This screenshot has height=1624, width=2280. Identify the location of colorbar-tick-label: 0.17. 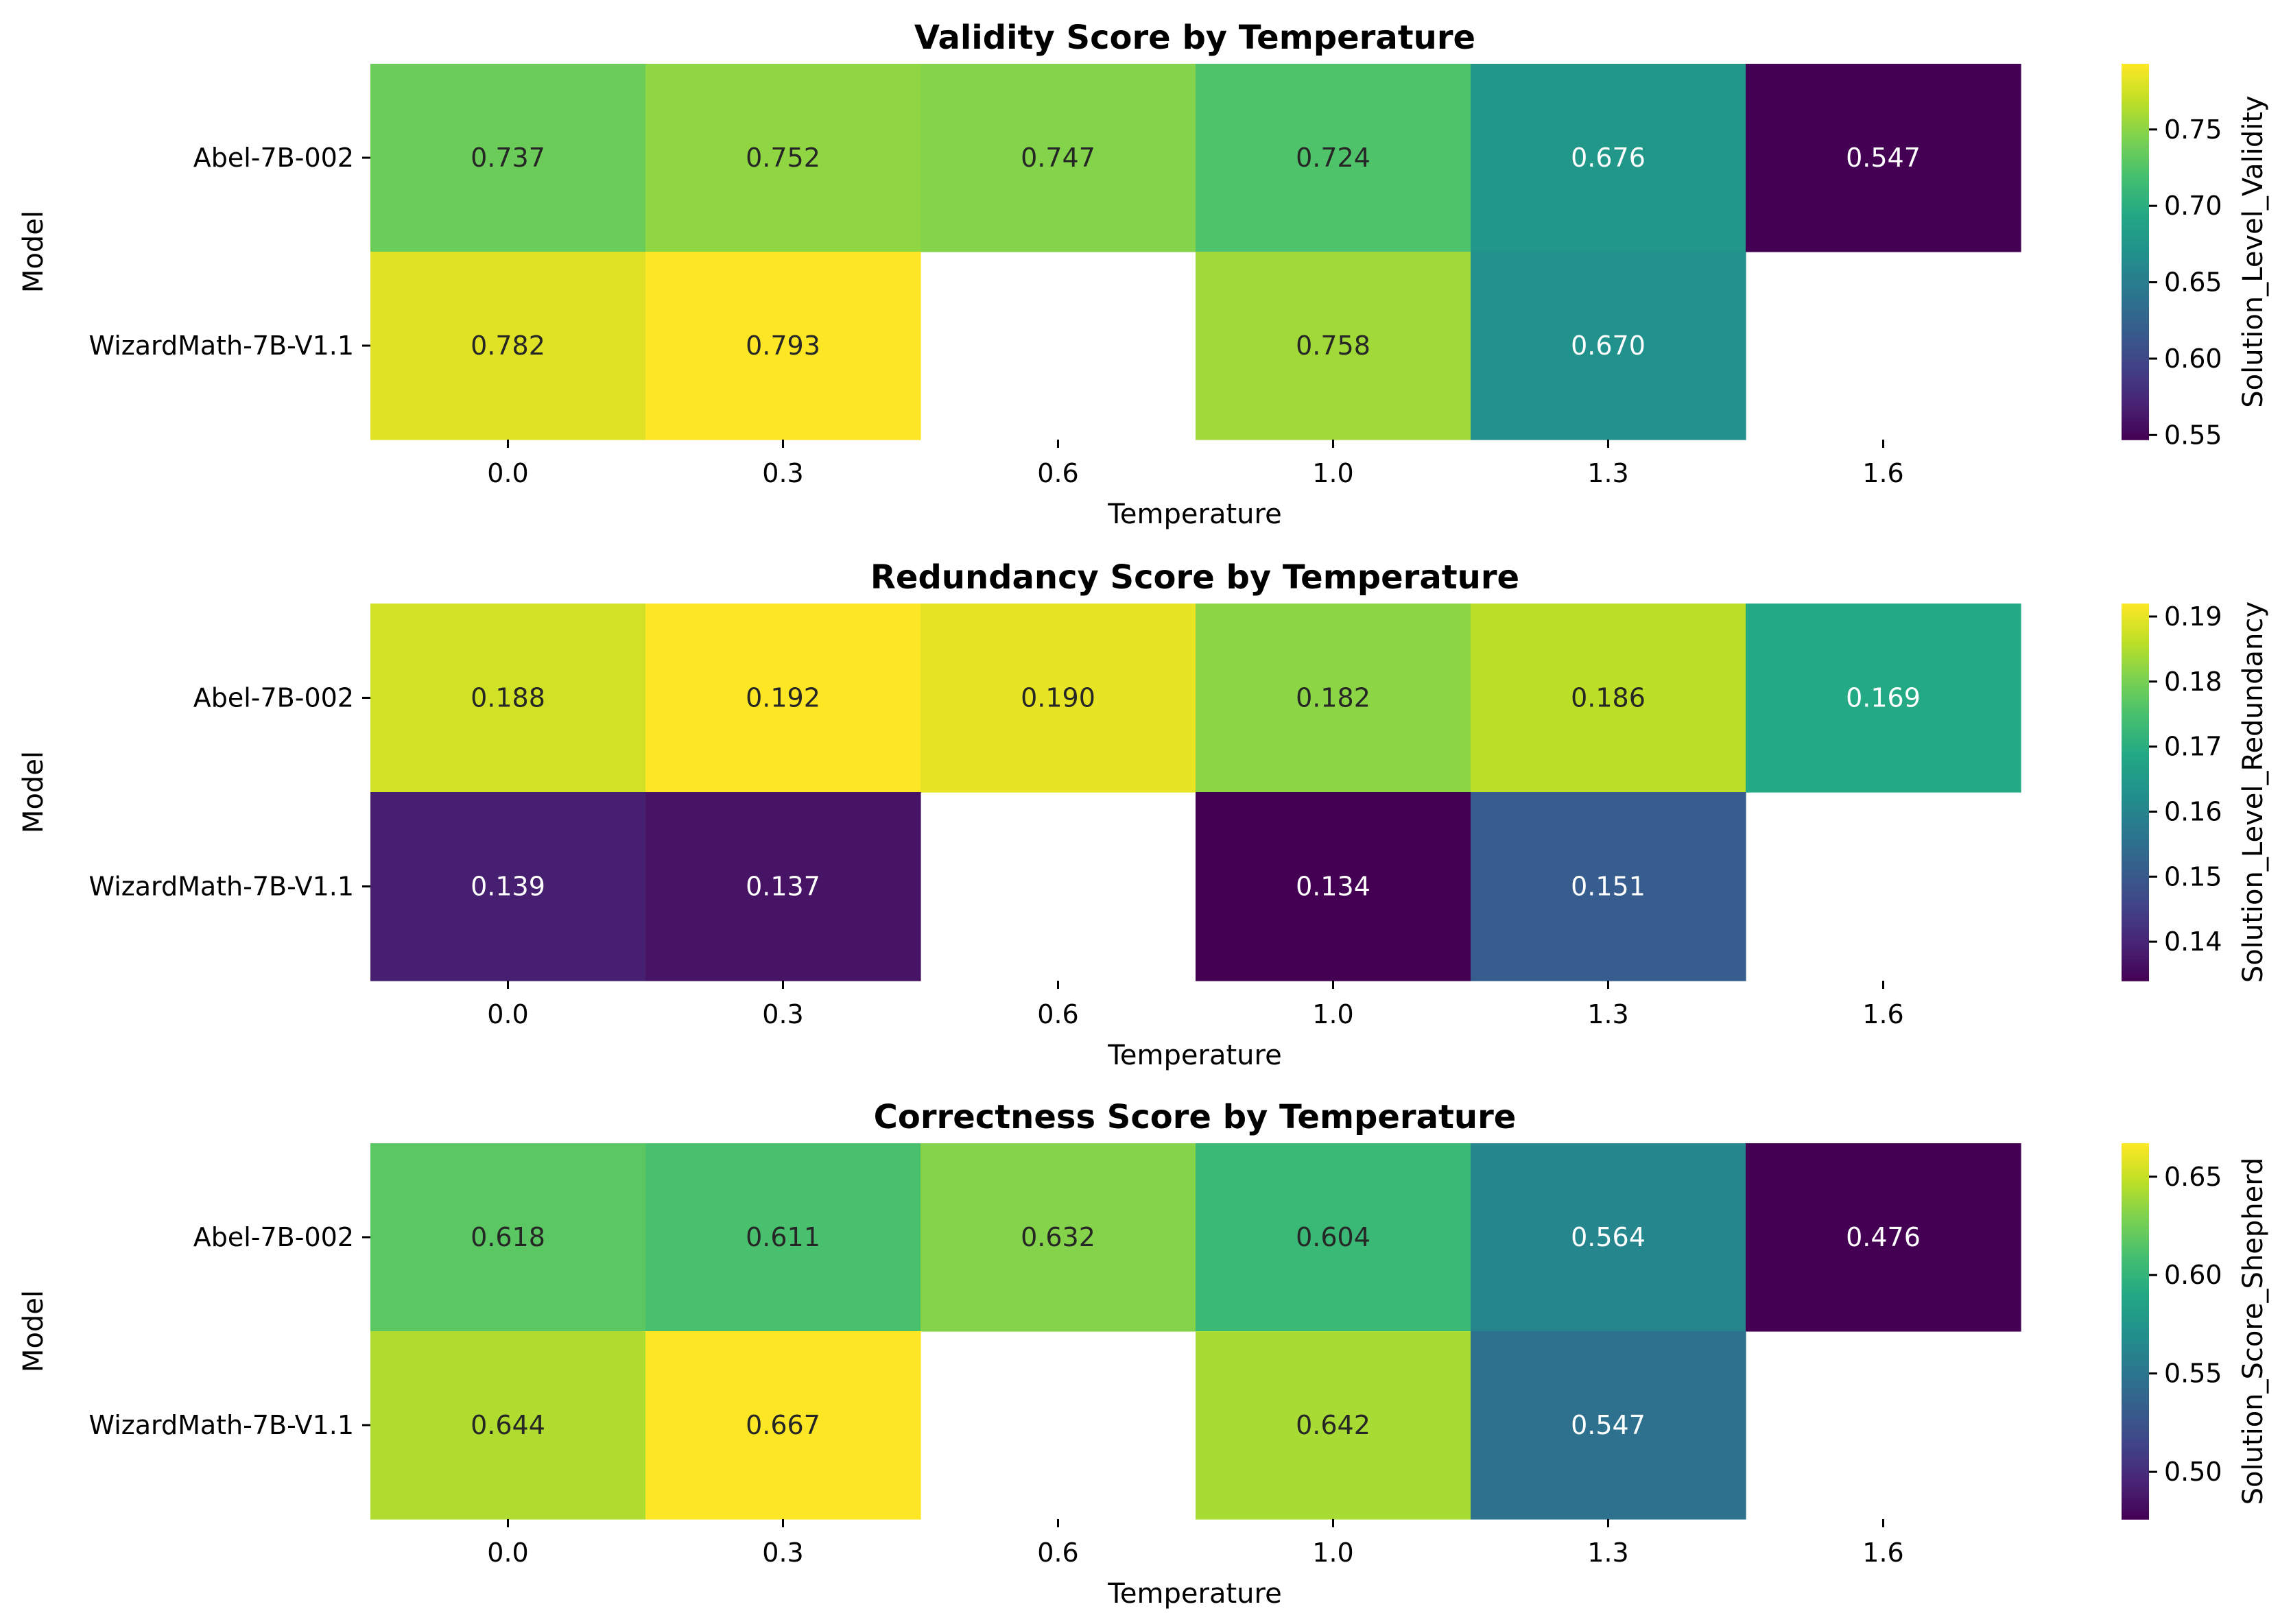
(2193, 747).